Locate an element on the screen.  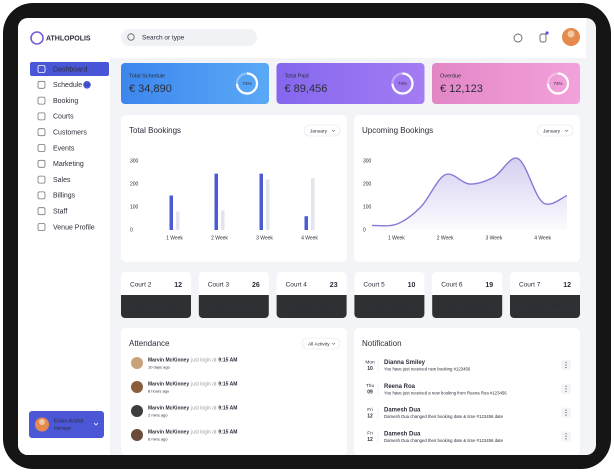
court-next: Next at 02:00 is located at coordinates (311, 307).